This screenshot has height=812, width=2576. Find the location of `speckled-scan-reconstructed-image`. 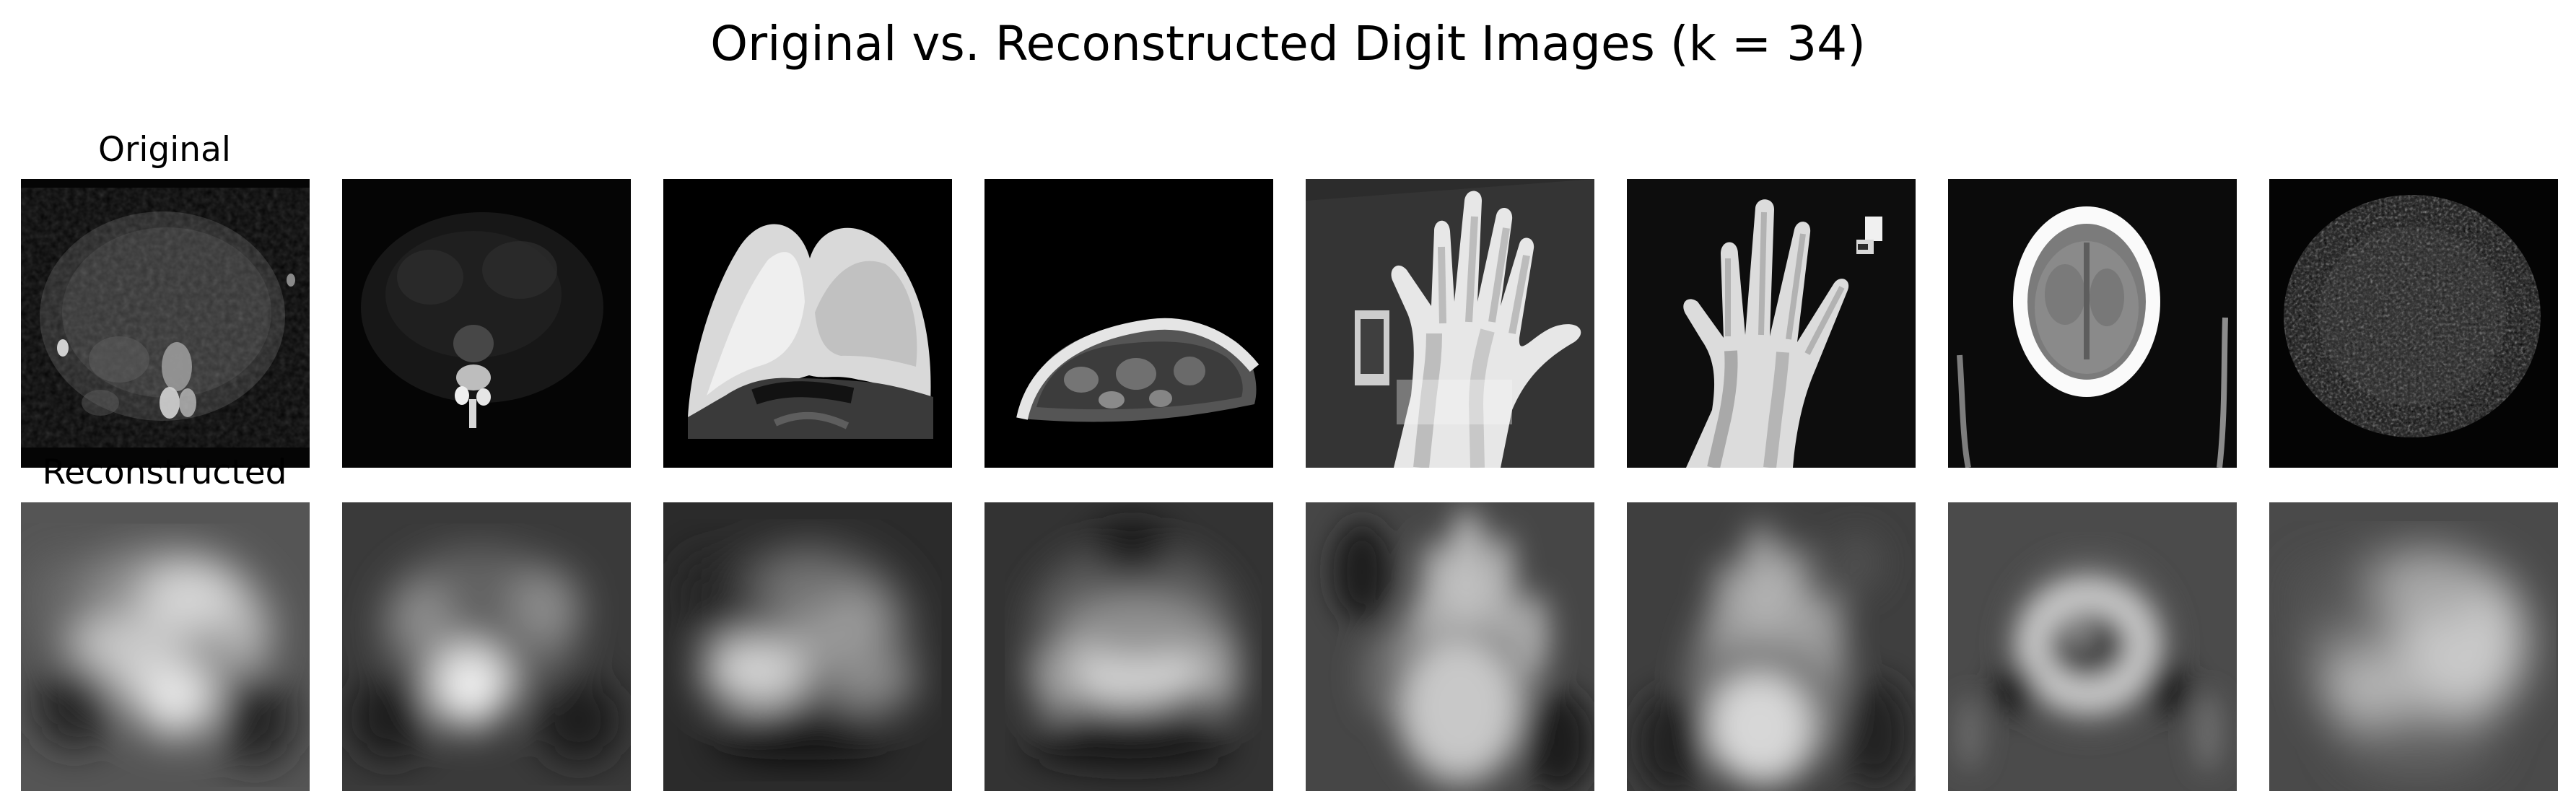

speckled-scan-reconstructed-image is located at coordinates (2413, 646).